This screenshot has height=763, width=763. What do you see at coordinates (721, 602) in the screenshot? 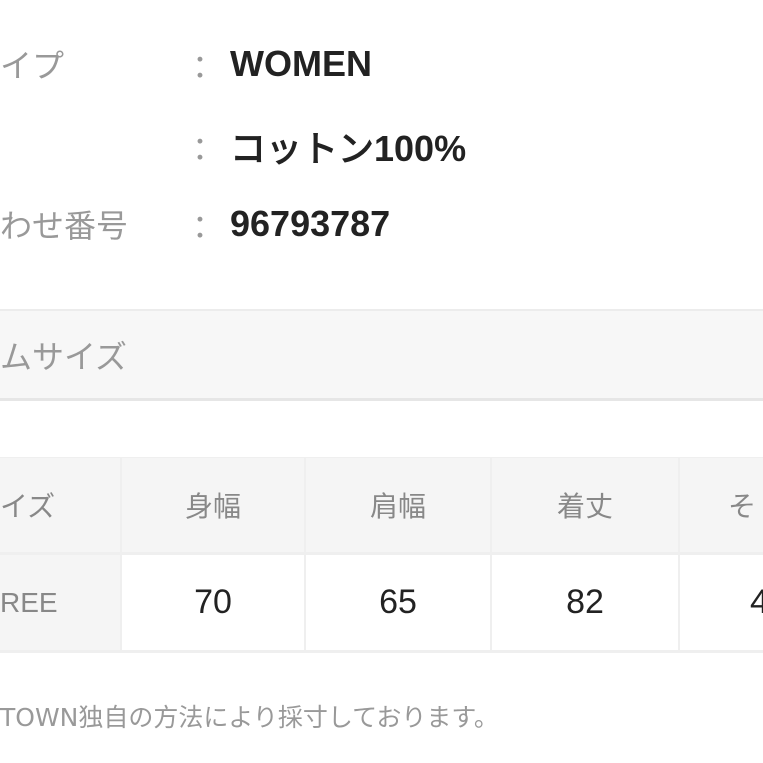
I see `table-cell: 4` at bounding box center [721, 602].